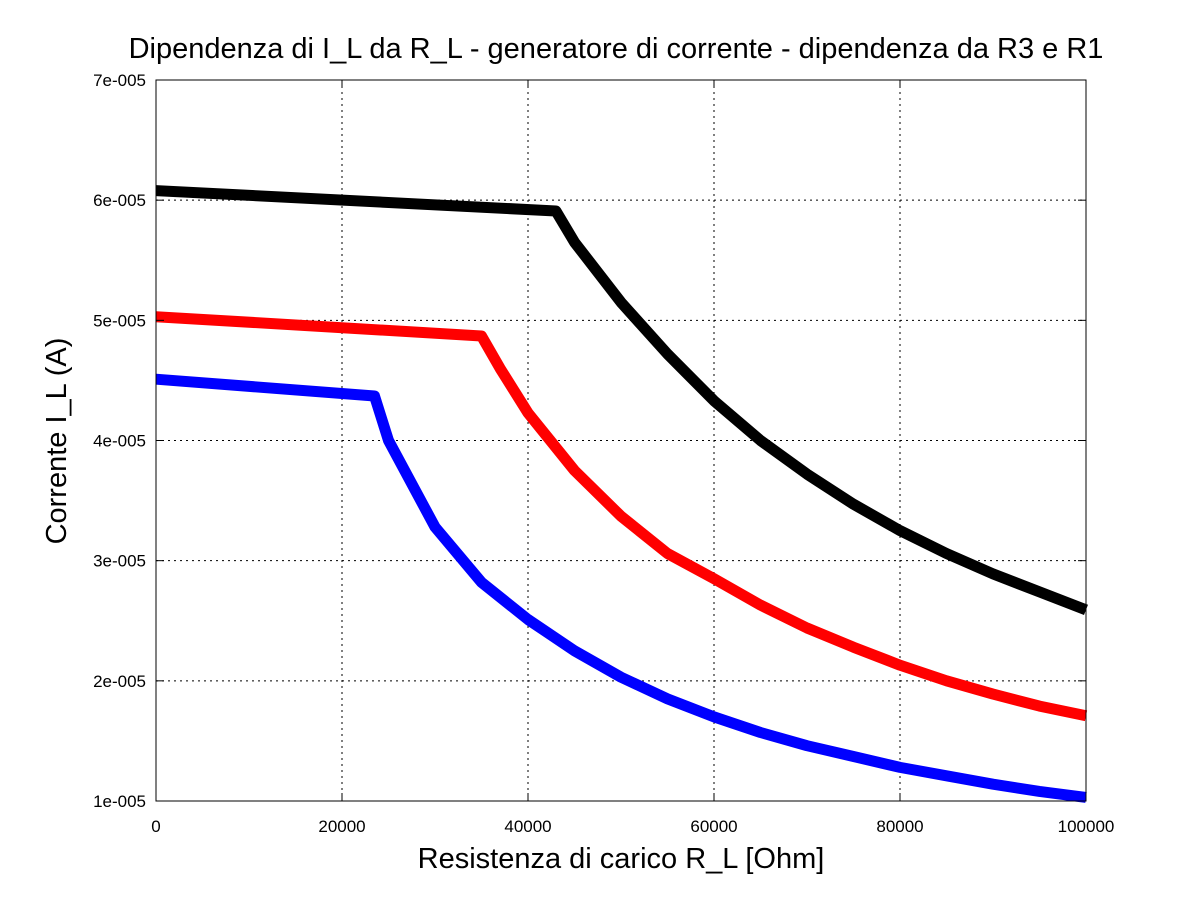 This screenshot has width=1200, height=900. I want to click on y-tick-label: 6e-005, so click(119, 200).